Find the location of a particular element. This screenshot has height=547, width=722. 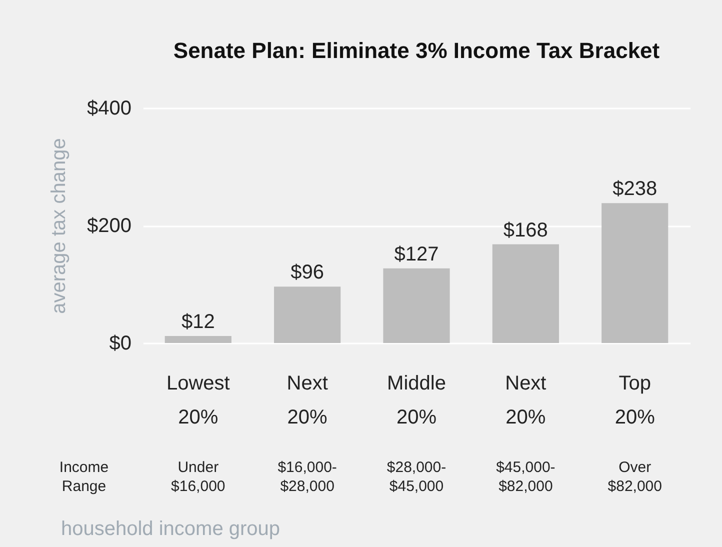

y-tick-label: $400 is located at coordinates (109, 109).